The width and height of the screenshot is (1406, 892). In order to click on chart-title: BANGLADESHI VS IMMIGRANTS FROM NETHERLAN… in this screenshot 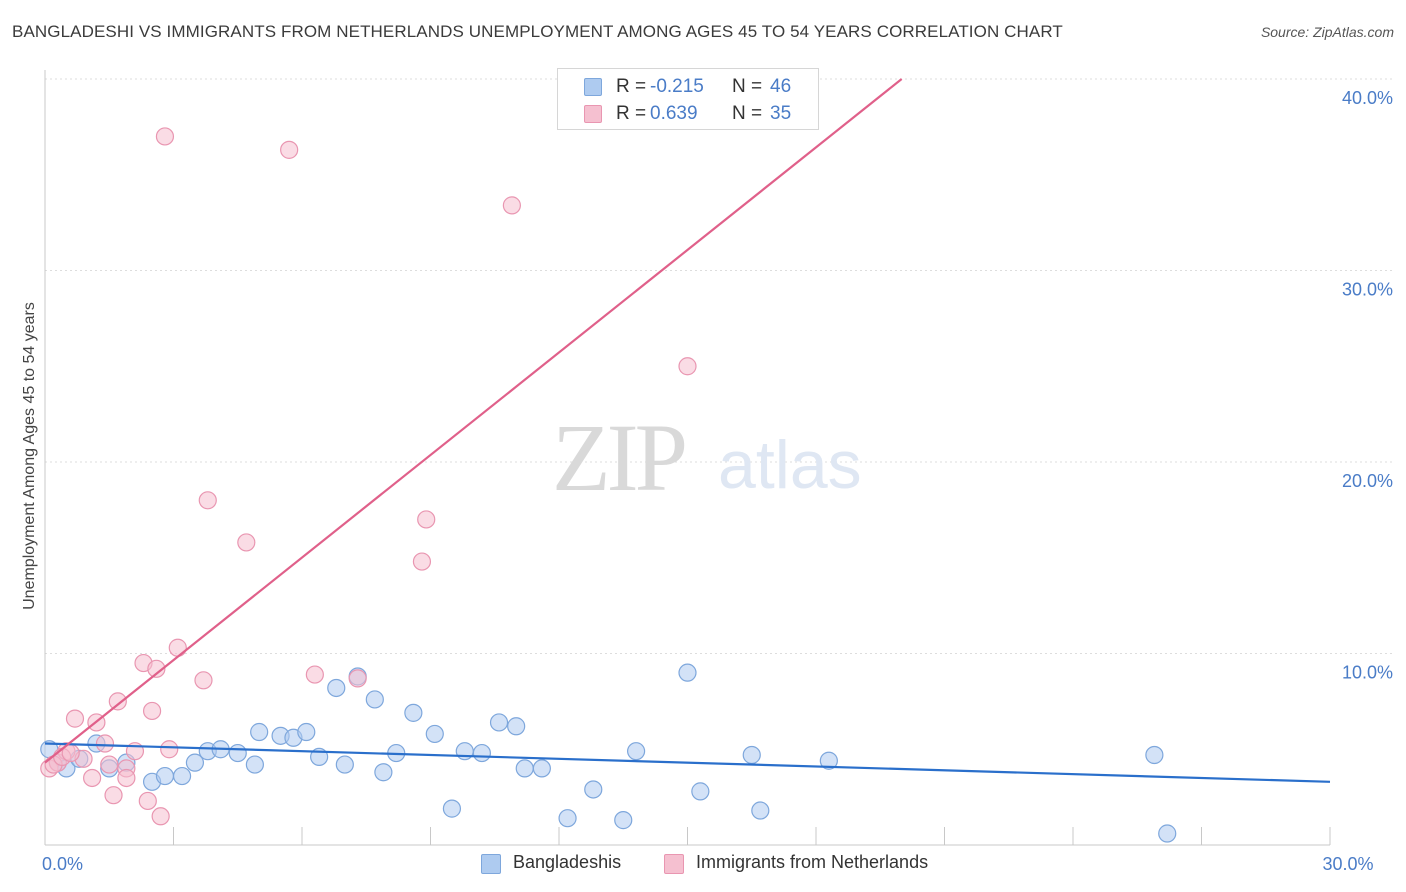, I will do `click(537, 31)`.